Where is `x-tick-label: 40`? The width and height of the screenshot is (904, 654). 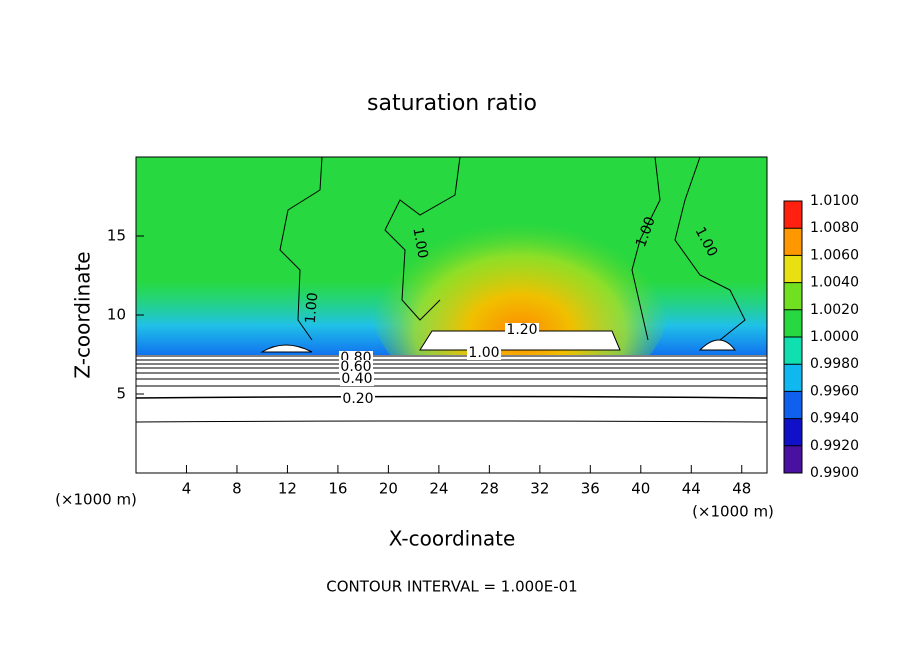 x-tick-label: 40 is located at coordinates (640, 489).